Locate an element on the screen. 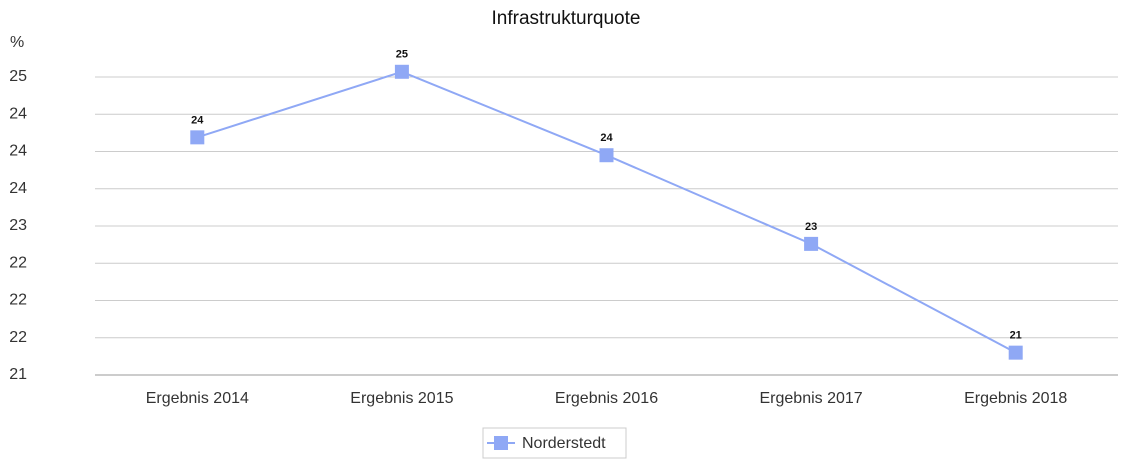 This screenshot has height=461, width=1133. x-tick-label: Ergebnis 2018 is located at coordinates (1015, 398).